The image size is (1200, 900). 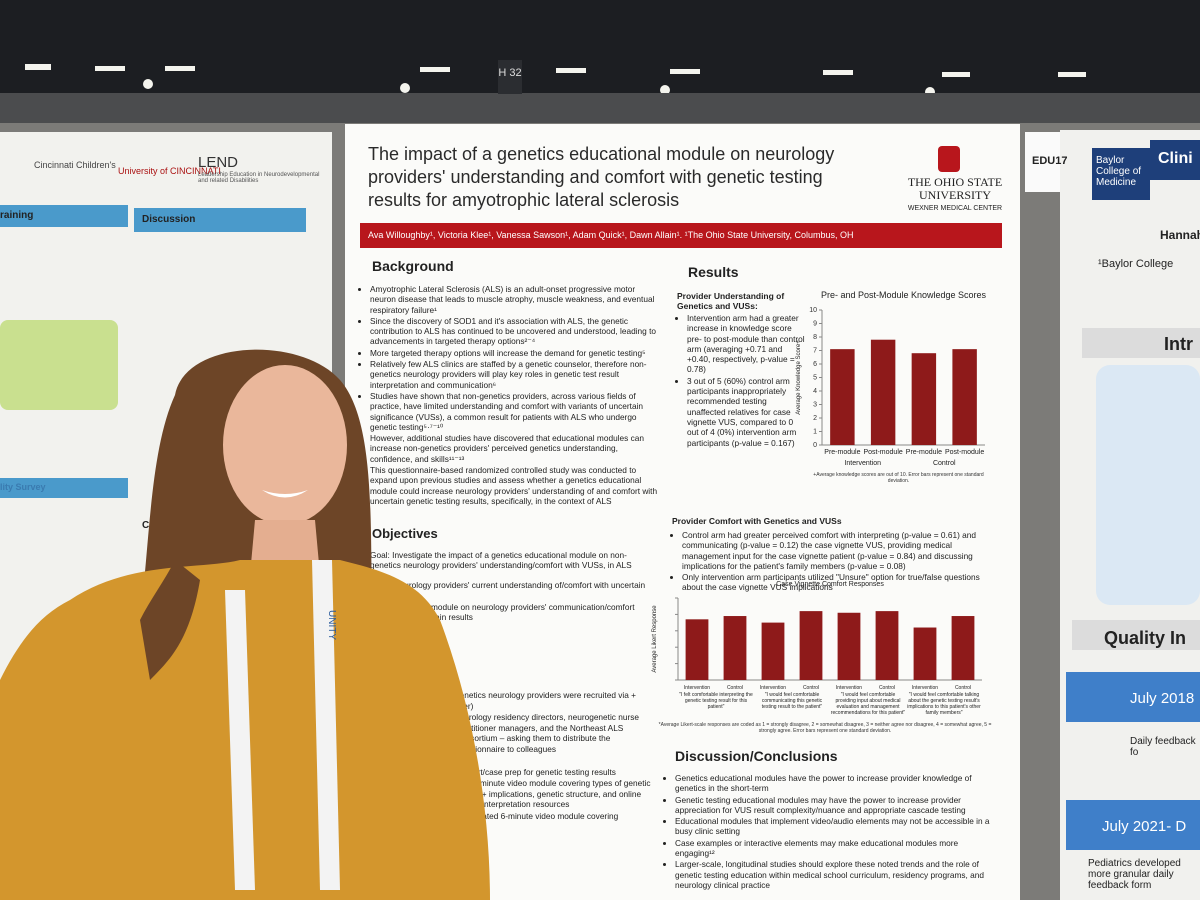 I want to click on quote-box, so click(x=59, y=365).